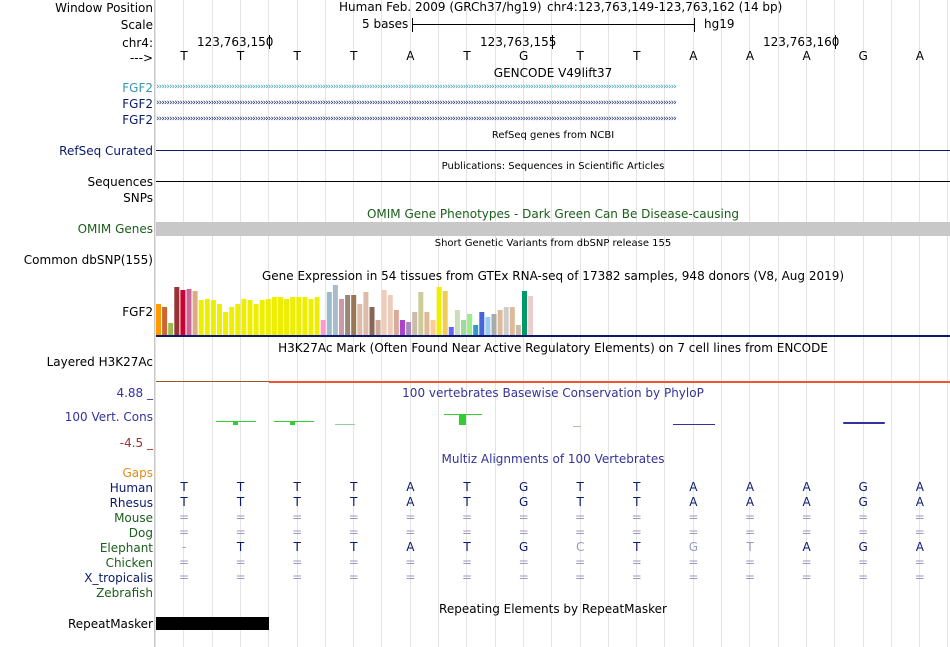  I want to click on refseq-title: RefSeq genes from NCBI, so click(553, 135).